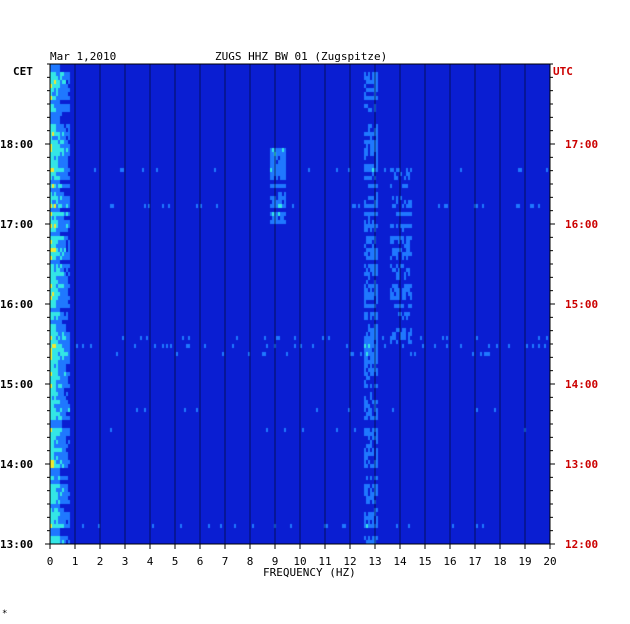 This screenshot has height=624, width=630. I want to click on date-label: Mar 1,2010, so click(83, 56).